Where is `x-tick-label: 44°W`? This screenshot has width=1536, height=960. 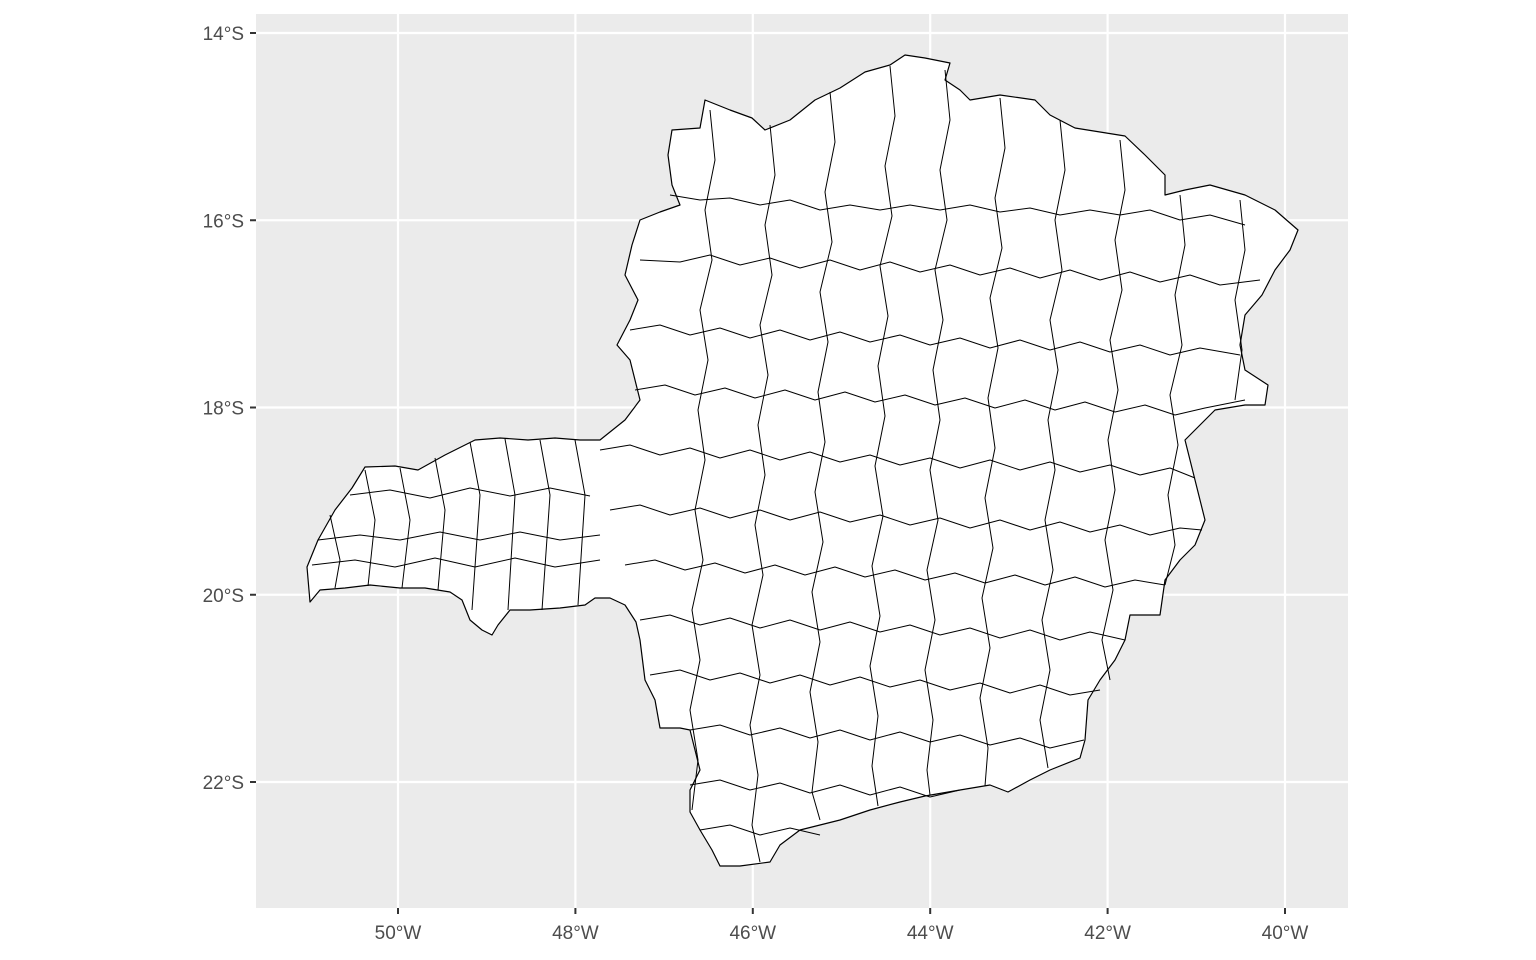
x-tick-label: 44°W is located at coordinates (930, 933).